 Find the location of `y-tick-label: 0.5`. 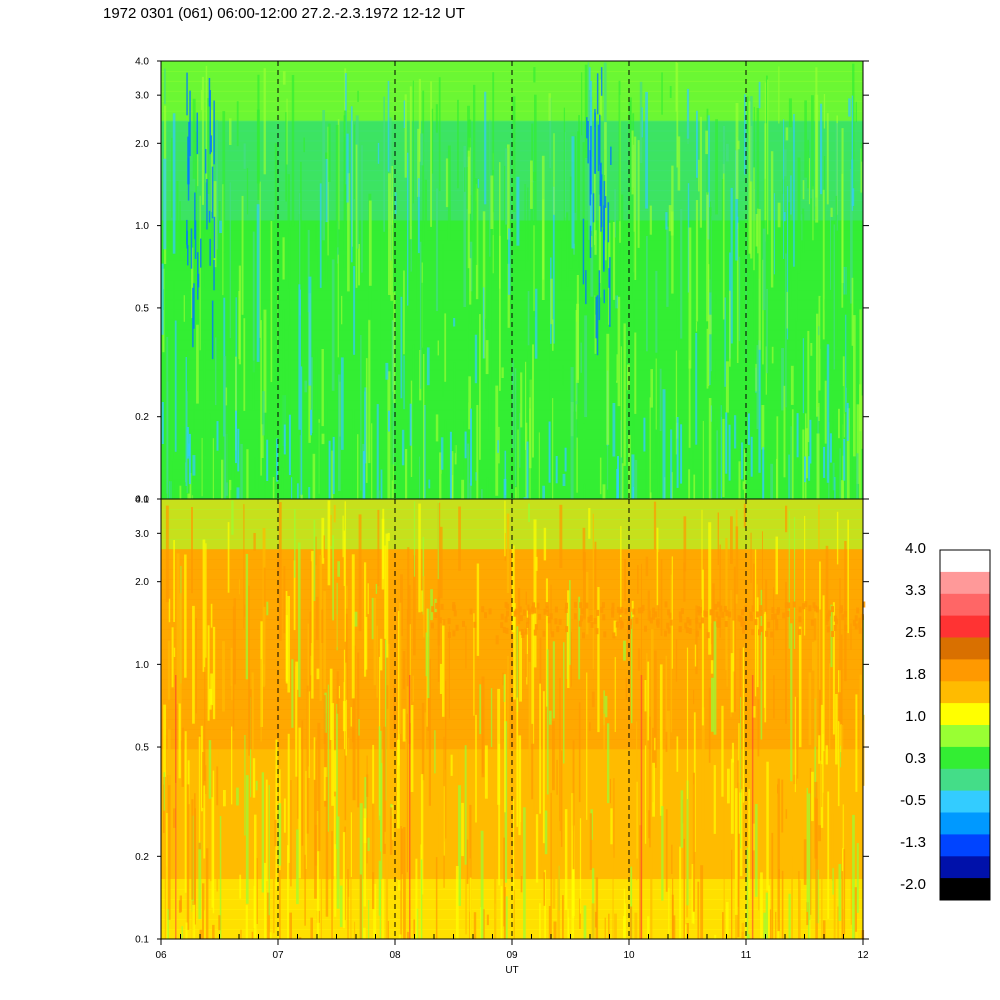

y-tick-label: 0.5 is located at coordinates (142, 308).